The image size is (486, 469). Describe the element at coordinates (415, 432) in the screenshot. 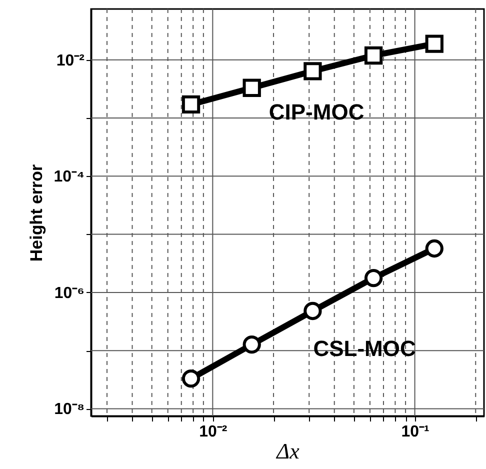

I see `x-tick-label: 10⁻¹` at that location.